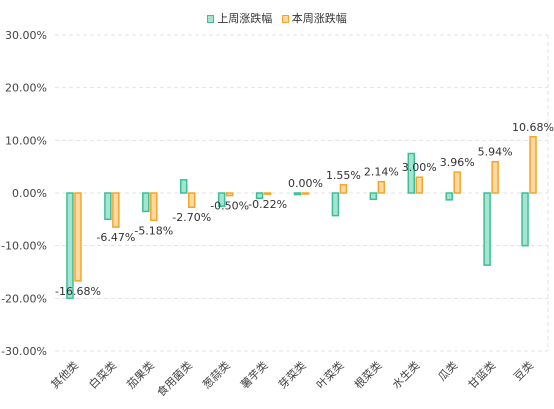  I want to click on x-tick-label: 薯芋类, so click(253, 374).